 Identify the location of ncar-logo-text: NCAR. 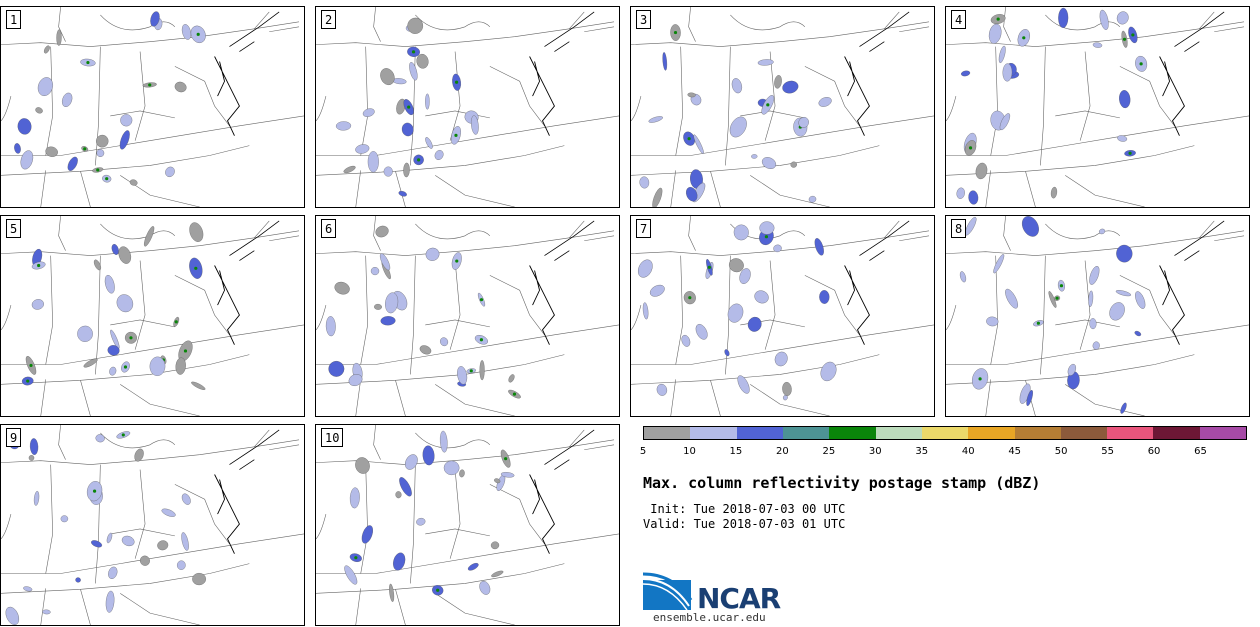
(739, 598).